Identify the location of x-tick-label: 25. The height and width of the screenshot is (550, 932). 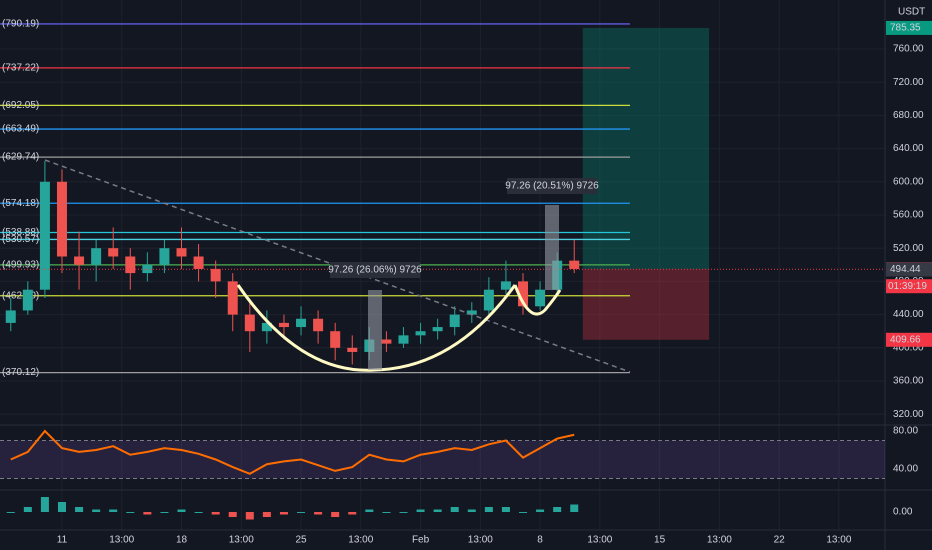
(301, 540).